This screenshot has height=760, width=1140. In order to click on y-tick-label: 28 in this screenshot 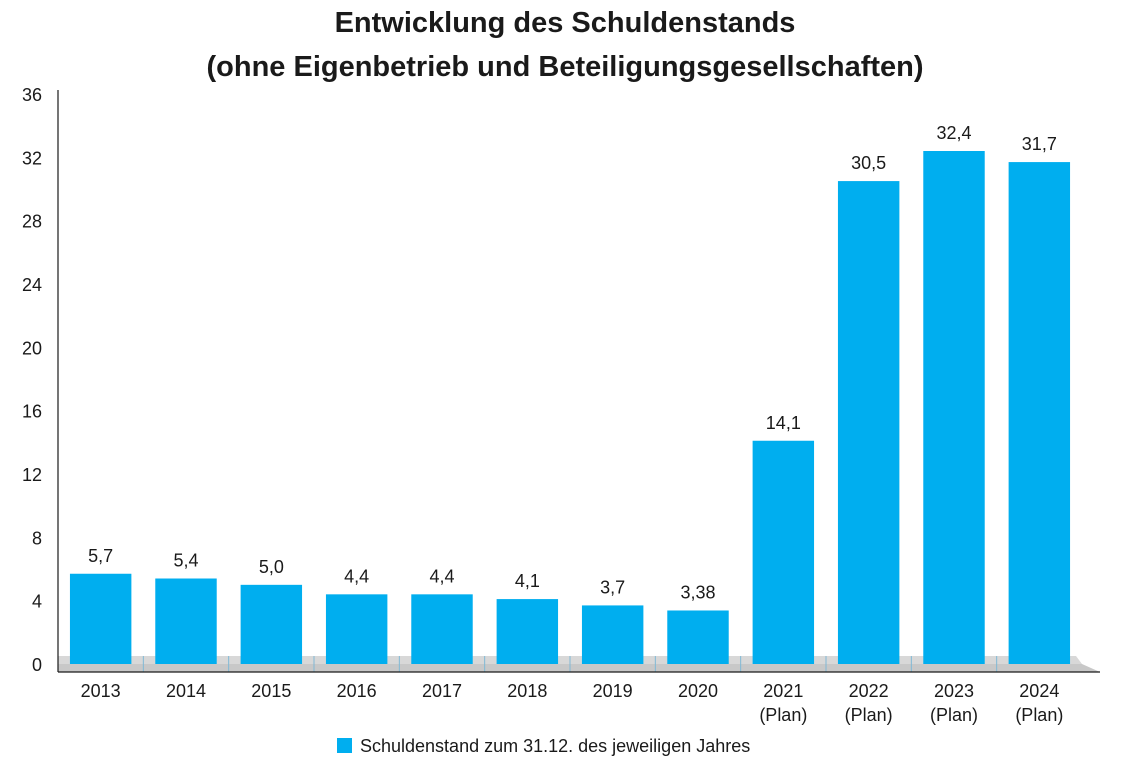, I will do `click(32, 222)`.